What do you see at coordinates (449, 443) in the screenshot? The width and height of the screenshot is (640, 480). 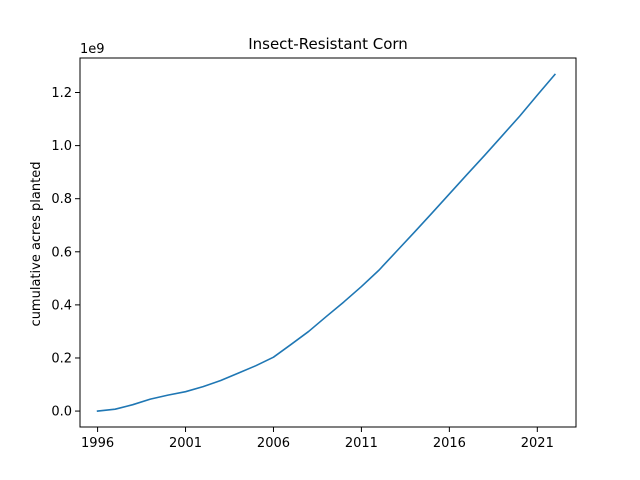 I see `x-tick-label: 2016` at bounding box center [449, 443].